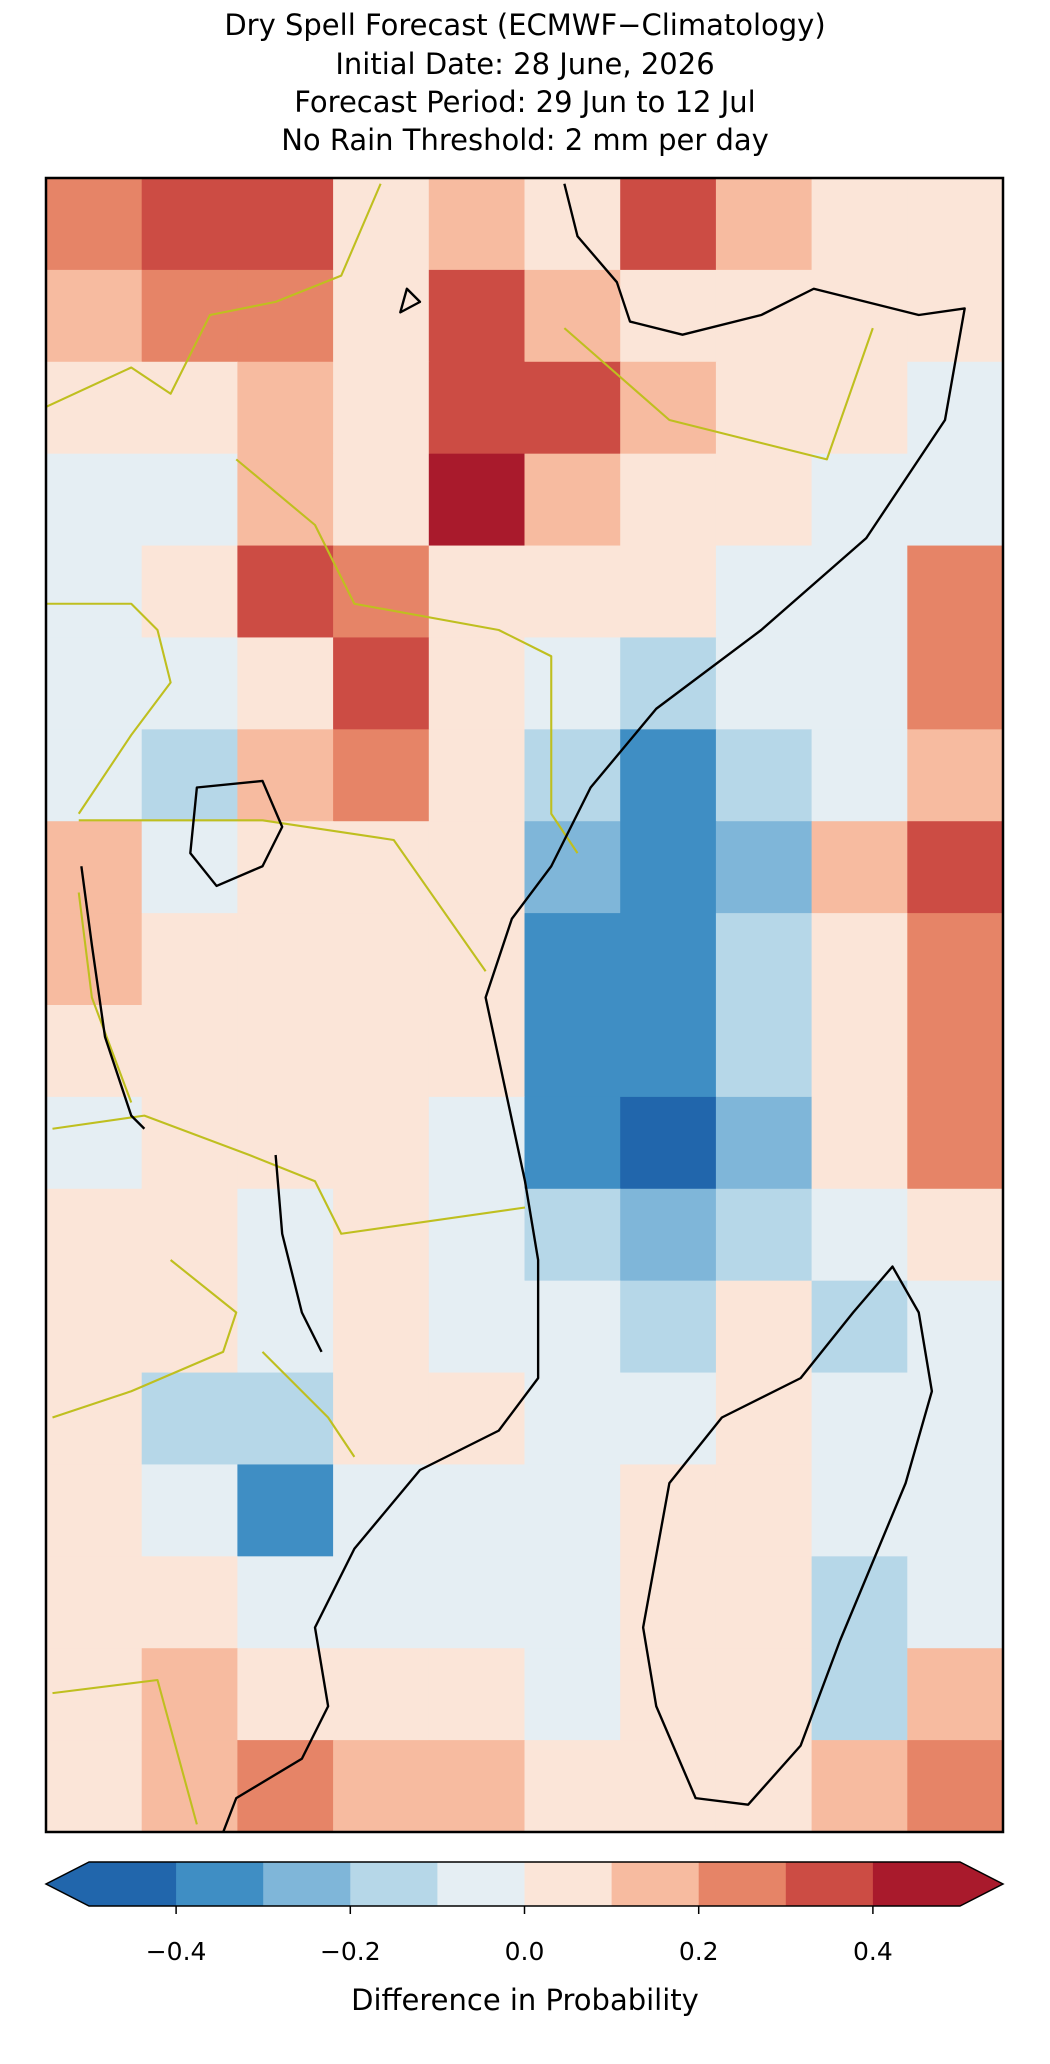 Image resolution: width=1050 pixels, height=2064 pixels. I want to click on colorbar-extend, so click(67, 1884).